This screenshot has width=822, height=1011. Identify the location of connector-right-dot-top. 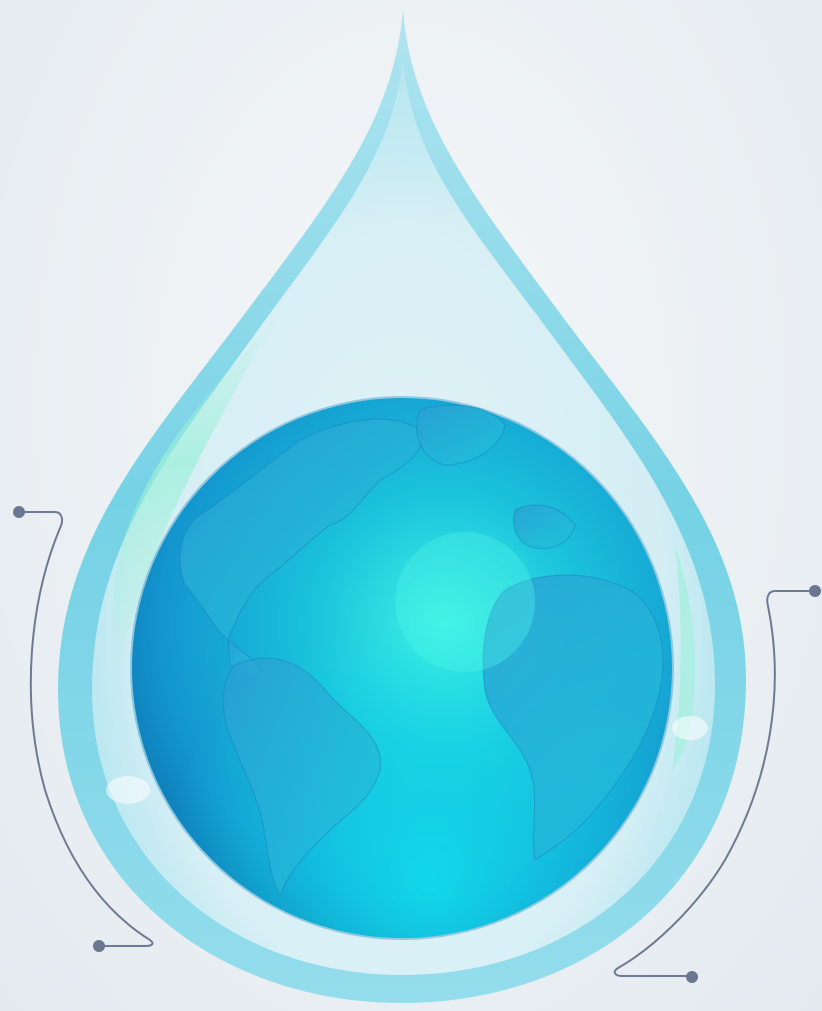
(815, 591).